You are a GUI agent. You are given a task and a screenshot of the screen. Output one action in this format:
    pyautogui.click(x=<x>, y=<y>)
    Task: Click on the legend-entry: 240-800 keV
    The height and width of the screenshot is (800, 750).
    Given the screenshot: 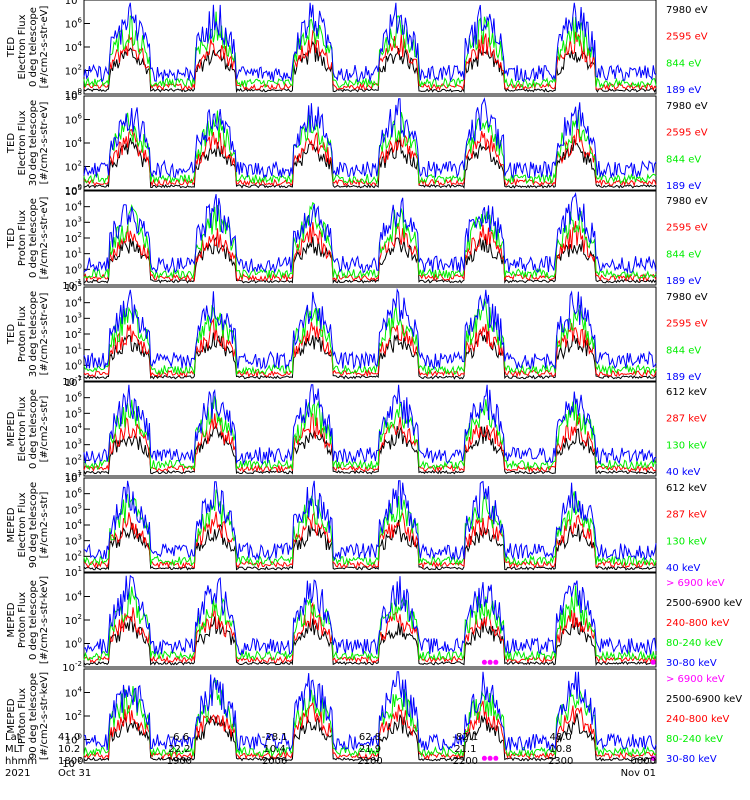 What is the action you would take?
    pyautogui.click(x=698, y=719)
    